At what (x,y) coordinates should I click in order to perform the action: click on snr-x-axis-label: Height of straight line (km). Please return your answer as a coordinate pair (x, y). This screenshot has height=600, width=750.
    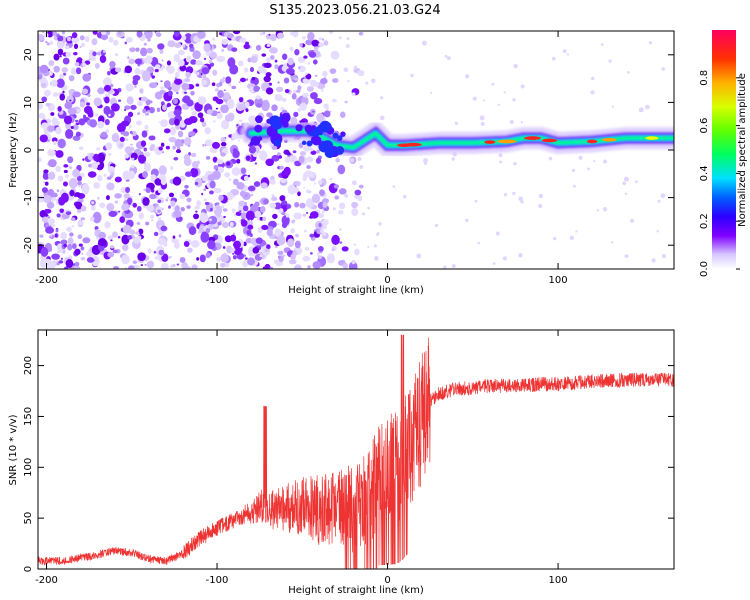
    Looking at the image, I should click on (356, 590).